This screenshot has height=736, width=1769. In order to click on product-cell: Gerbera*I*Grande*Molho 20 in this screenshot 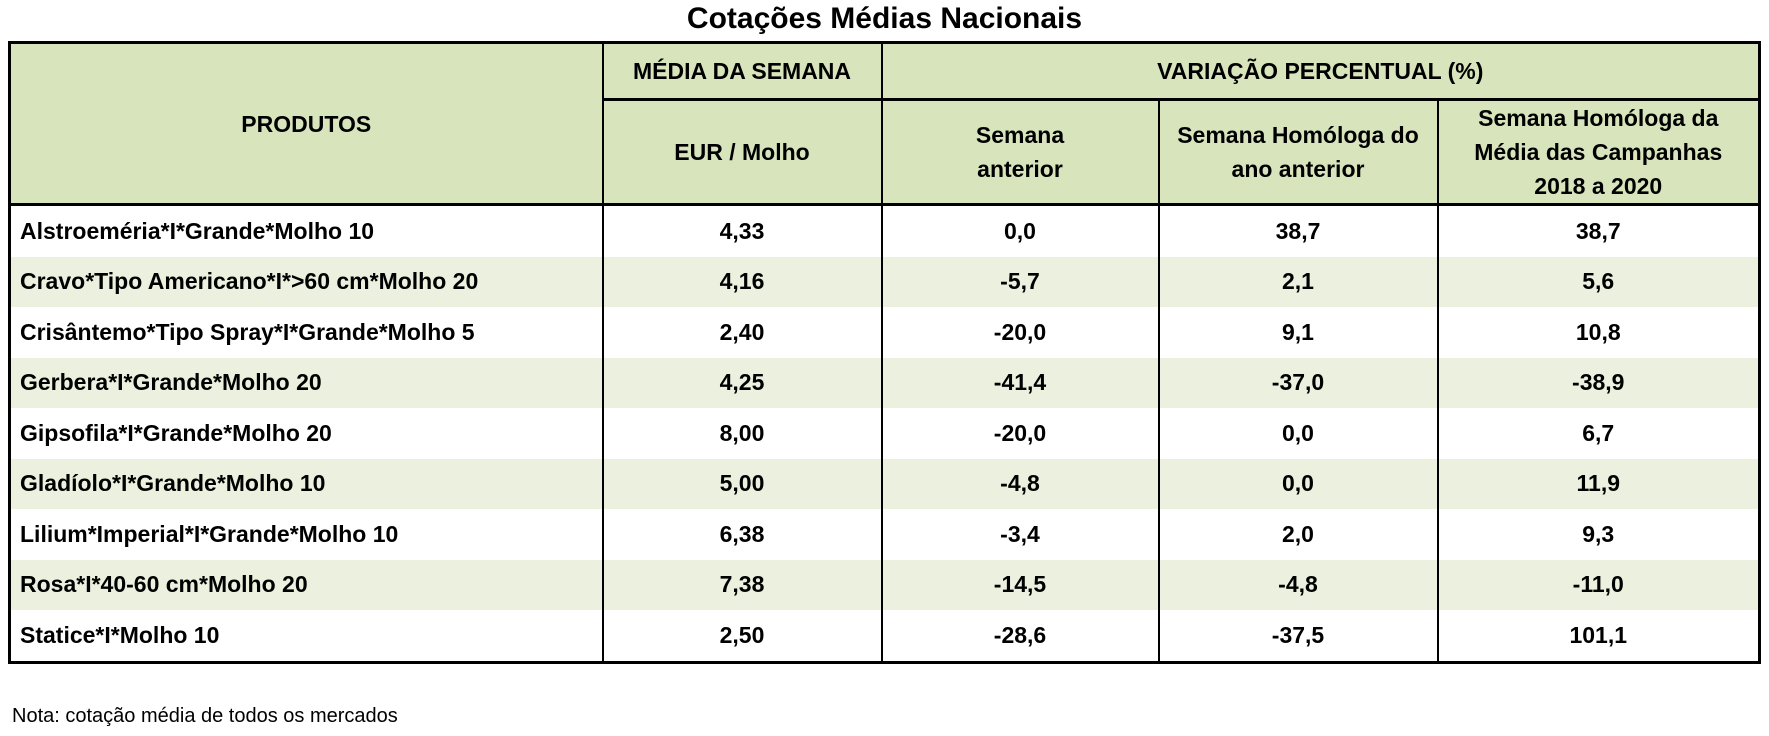, I will do `click(306, 382)`.